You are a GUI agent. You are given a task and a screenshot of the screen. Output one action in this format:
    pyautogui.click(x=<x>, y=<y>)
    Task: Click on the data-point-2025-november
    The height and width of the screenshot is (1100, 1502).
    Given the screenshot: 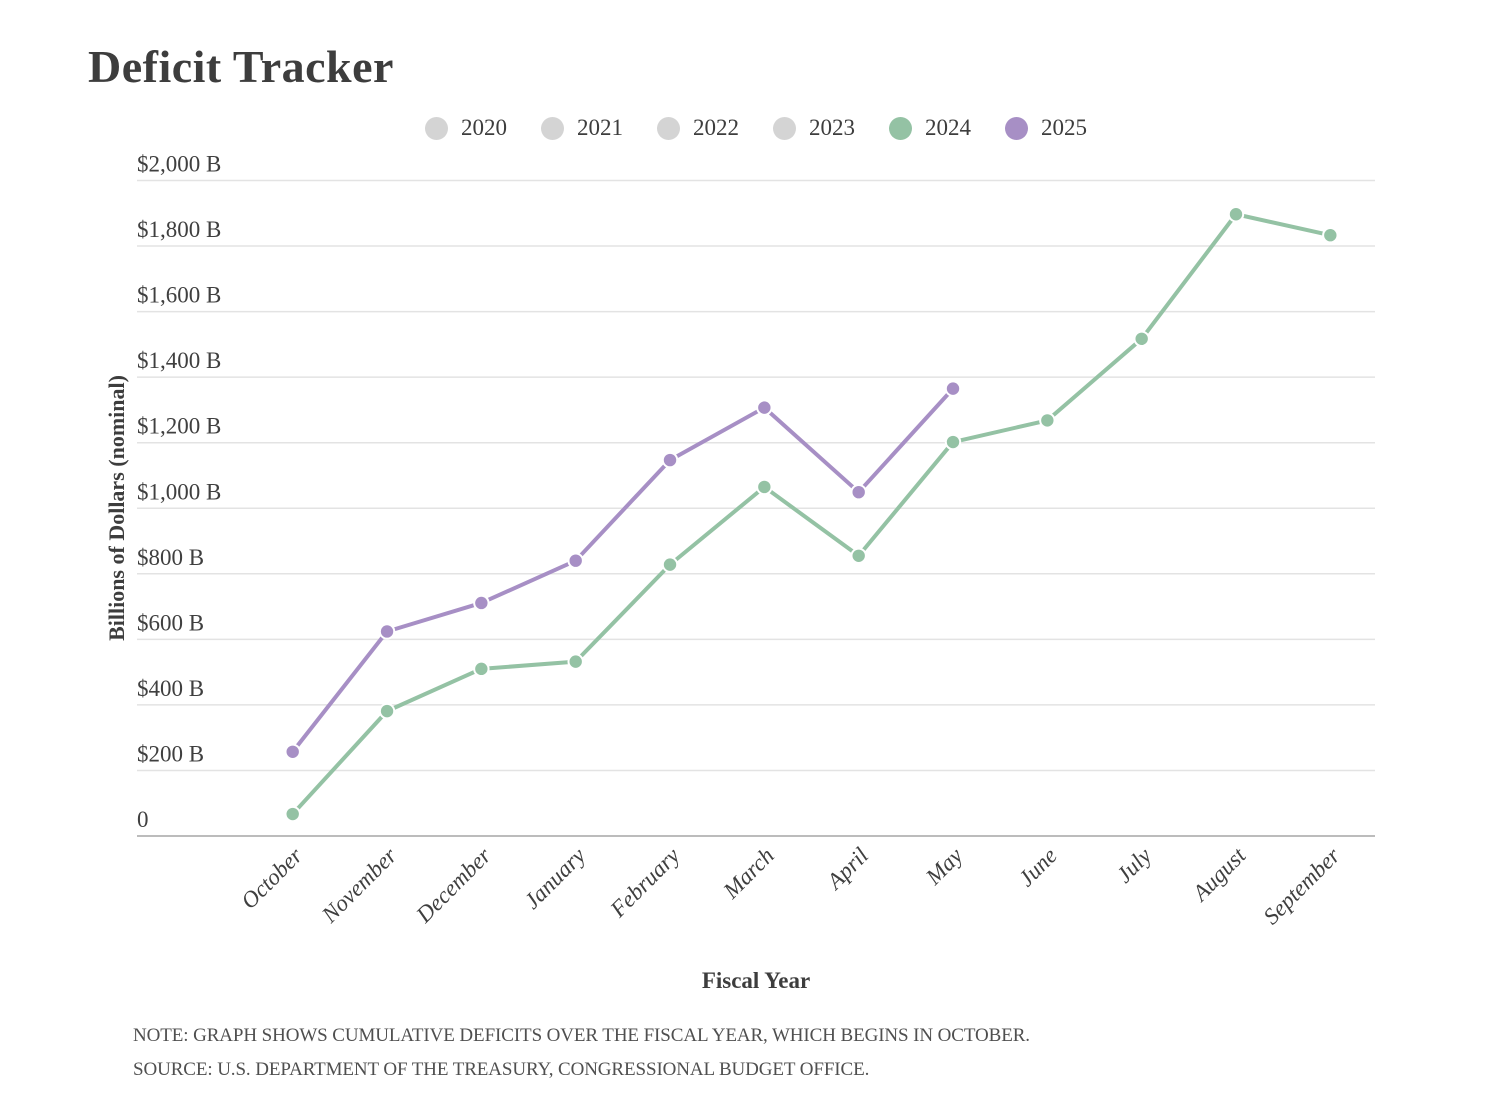 What is the action you would take?
    pyautogui.click(x=387, y=631)
    